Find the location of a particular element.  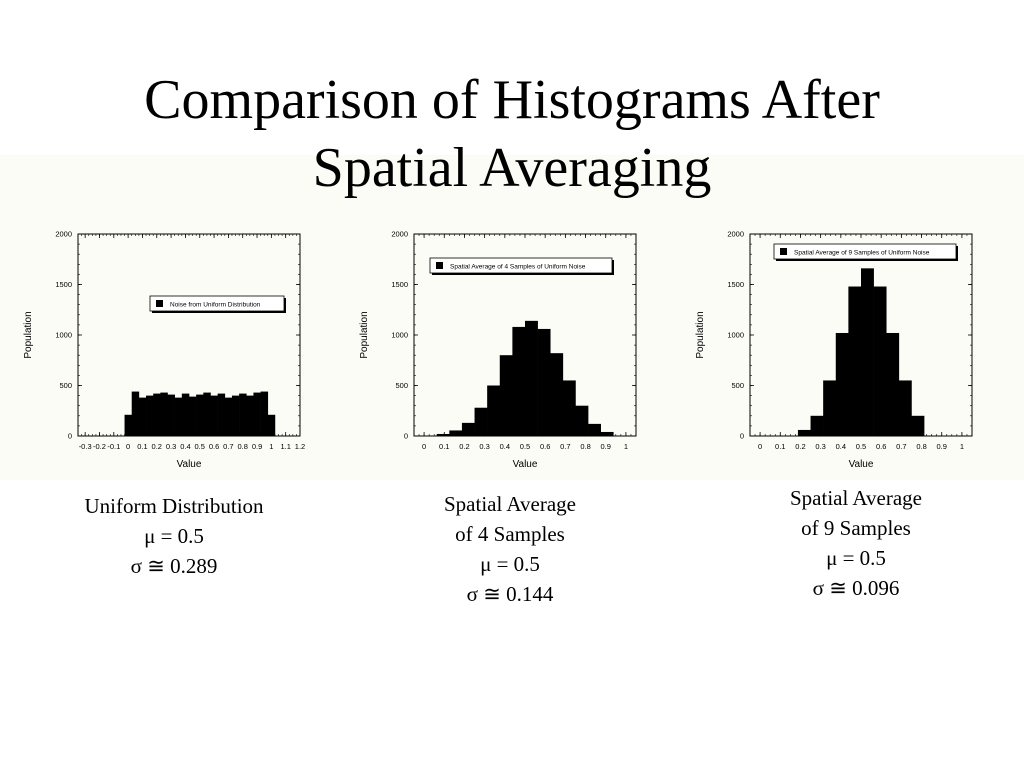

caption-line: σ ≅ 0.144 is located at coordinates (510, 594).